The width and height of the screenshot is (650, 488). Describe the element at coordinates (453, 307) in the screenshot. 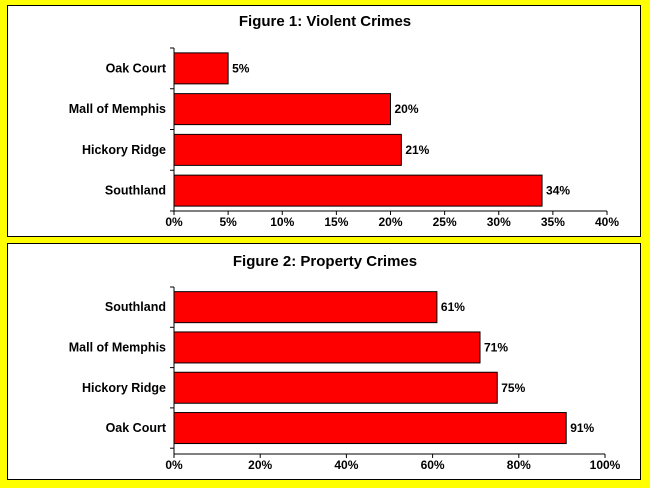

I see `data-label: 61%` at that location.